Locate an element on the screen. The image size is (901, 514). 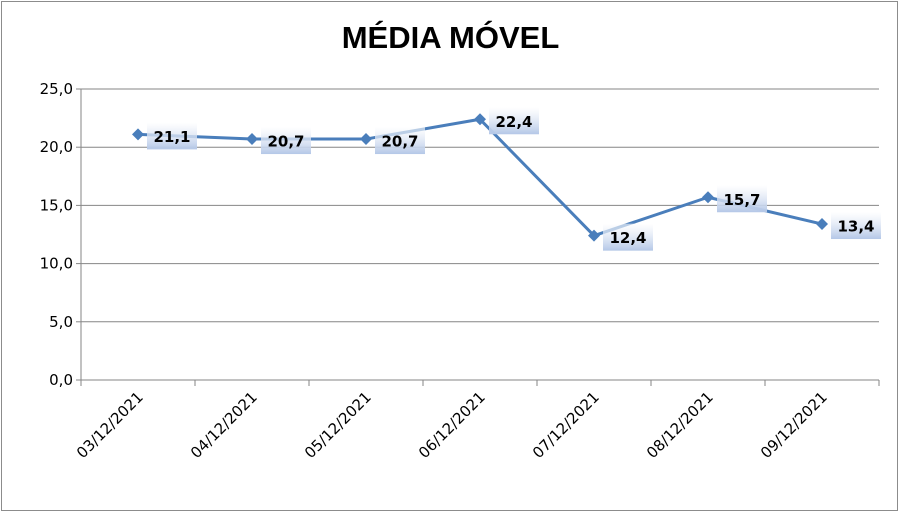
data-label: 13,4 is located at coordinates (855, 227).